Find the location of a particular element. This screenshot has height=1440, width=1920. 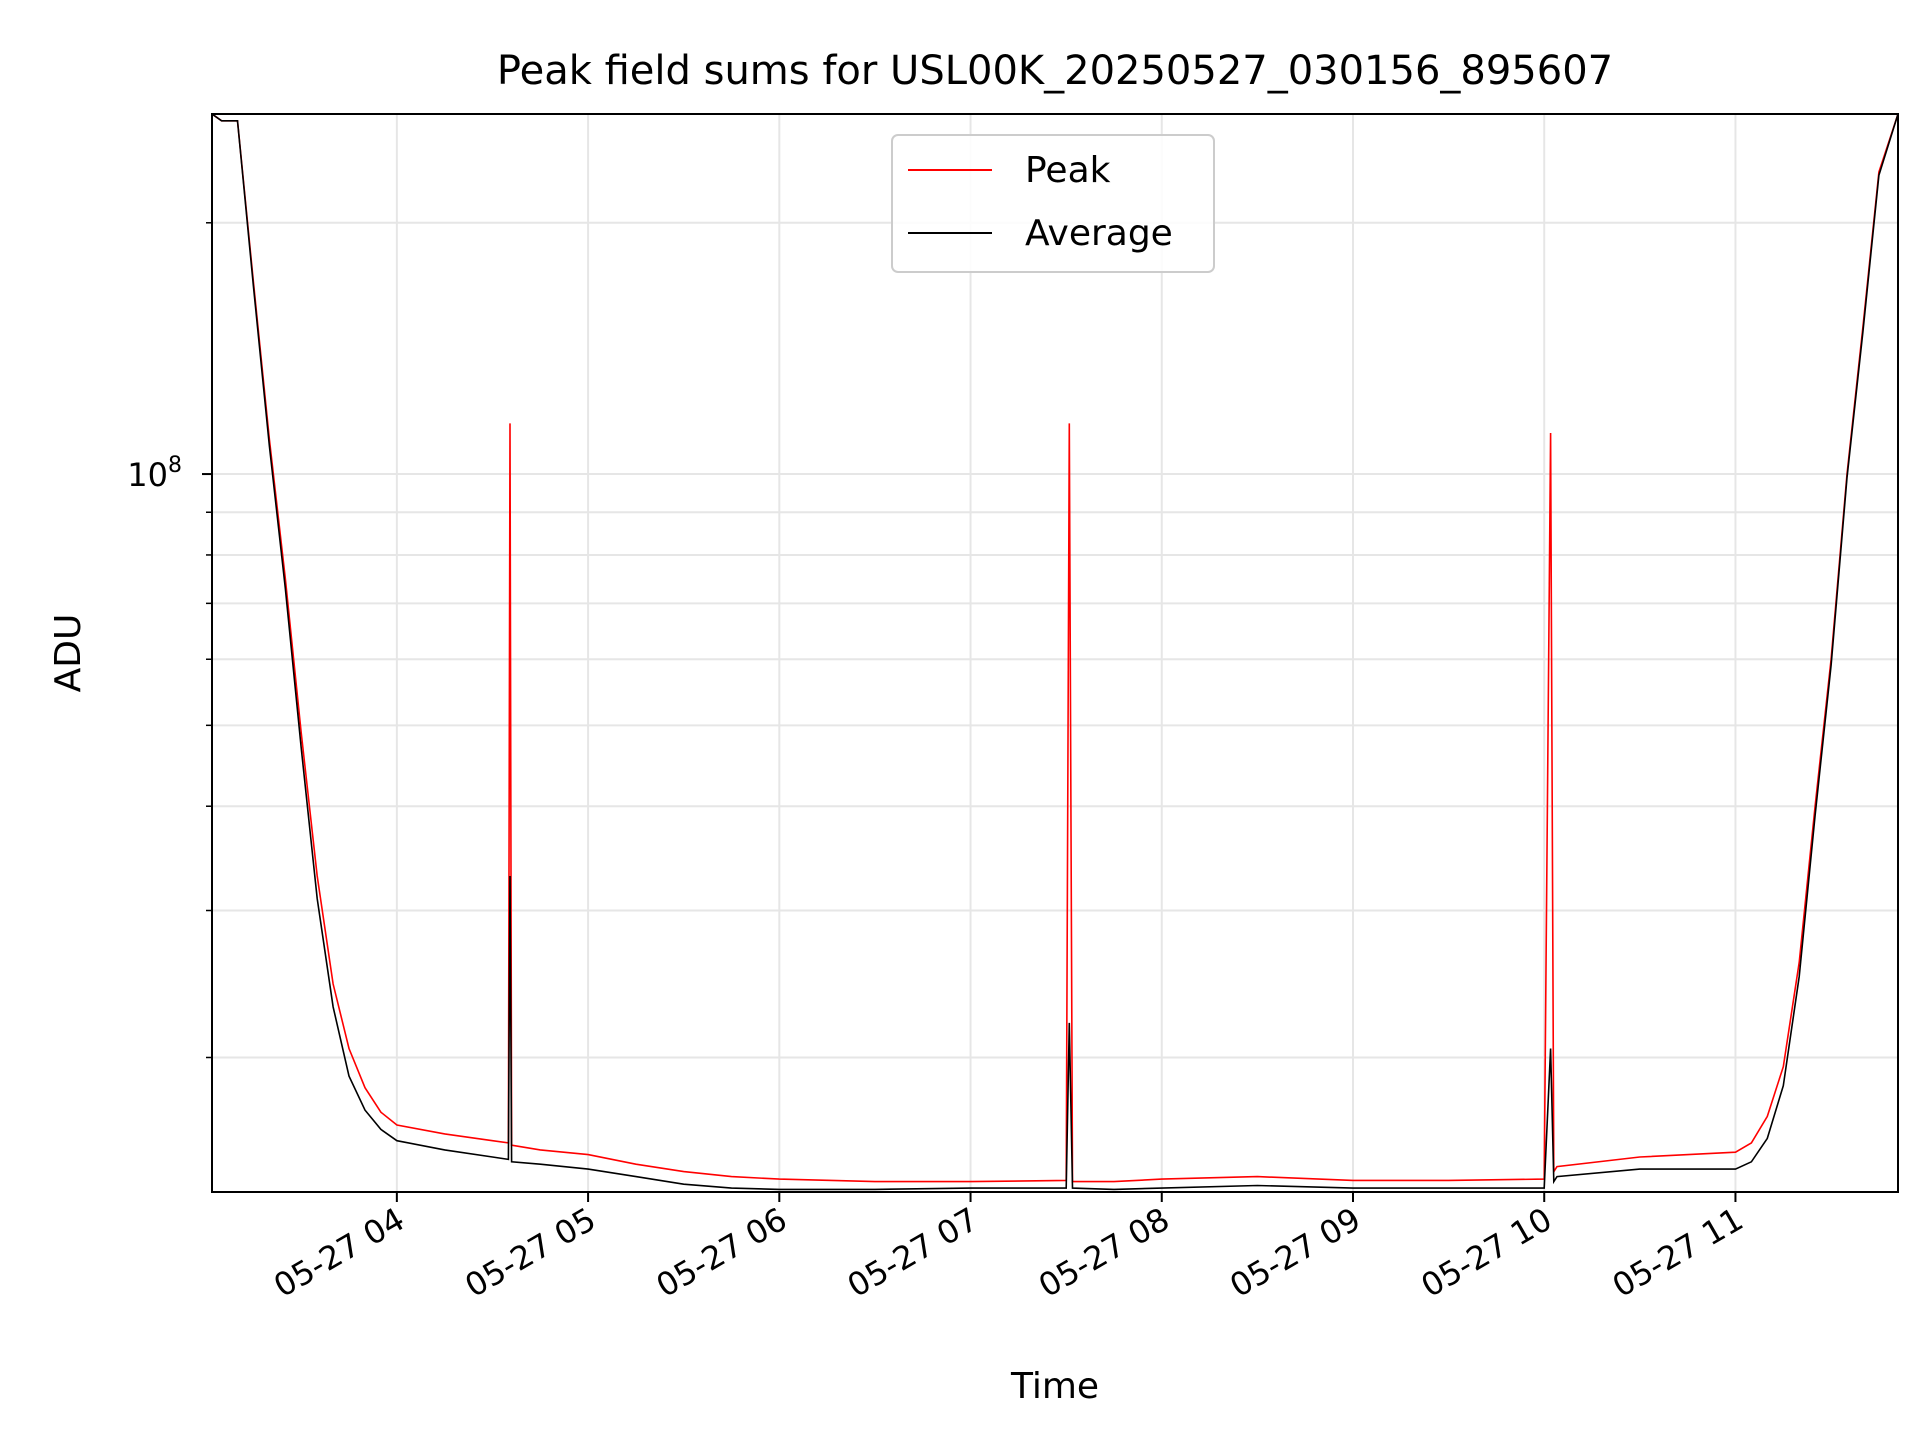

y-axis-label: ADU is located at coordinates (68, 653).